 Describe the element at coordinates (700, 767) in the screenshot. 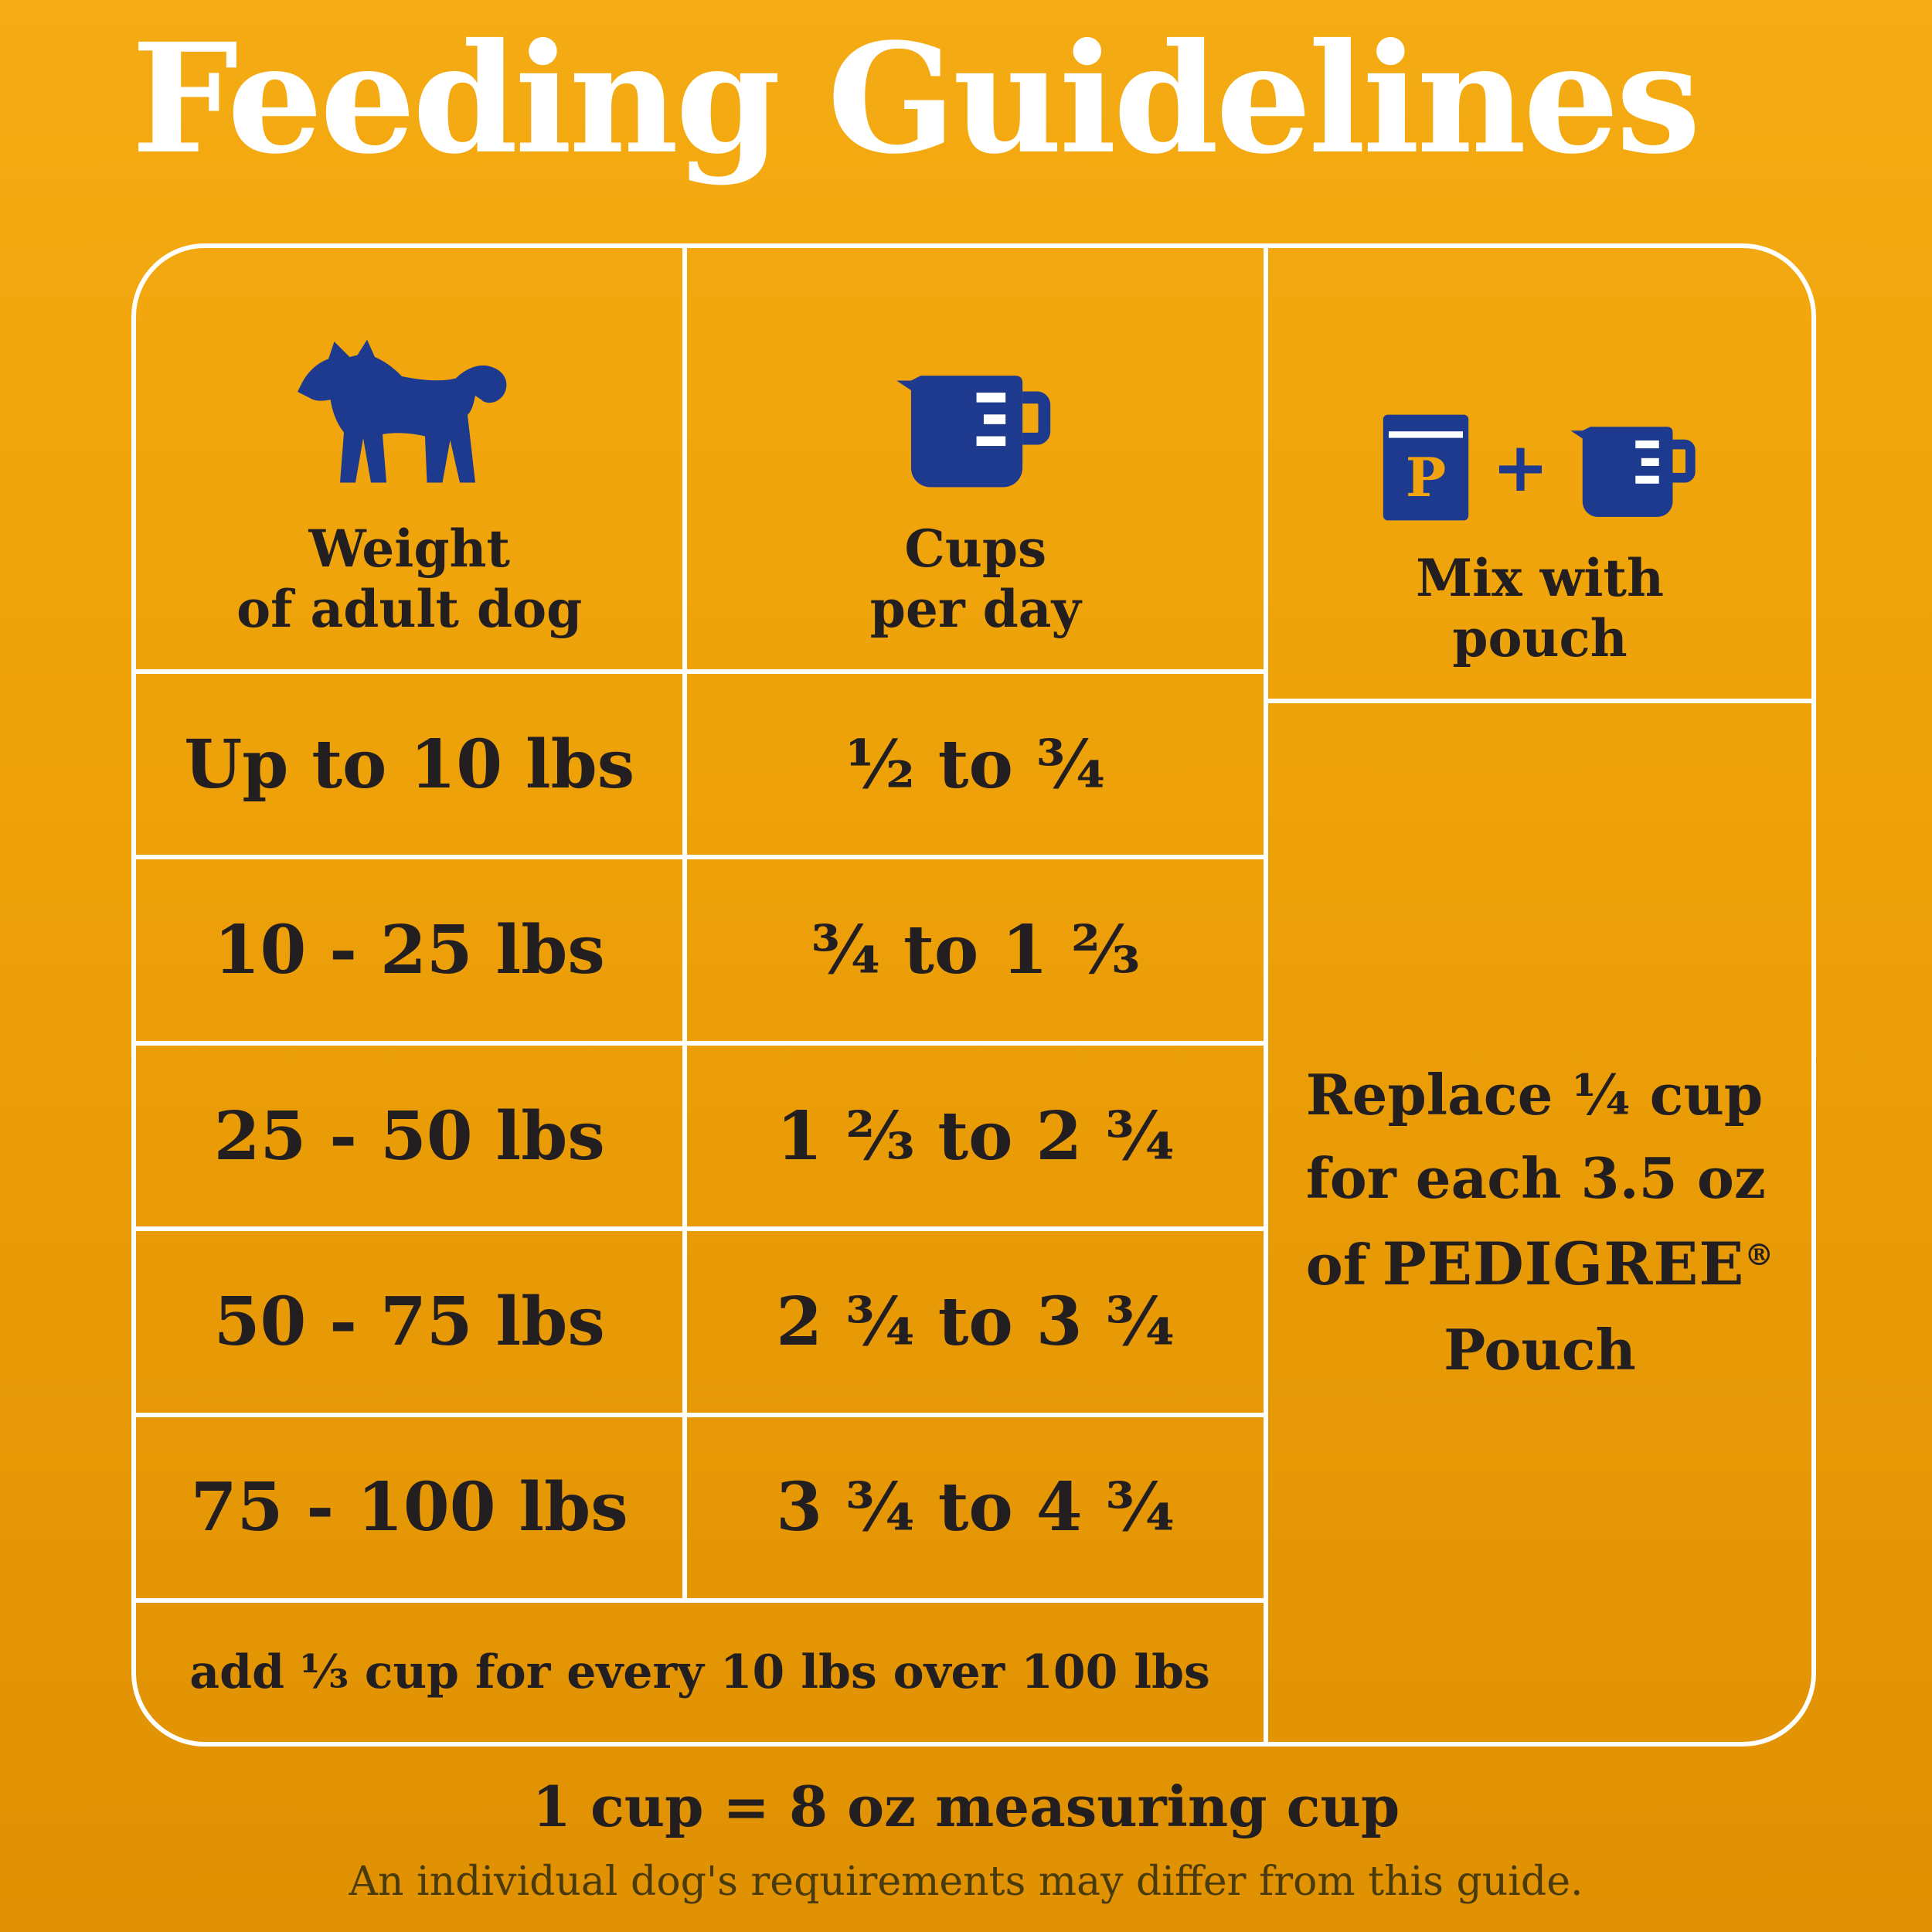

I see `table-row: Up to 10 lbs ½ to ¾` at that location.